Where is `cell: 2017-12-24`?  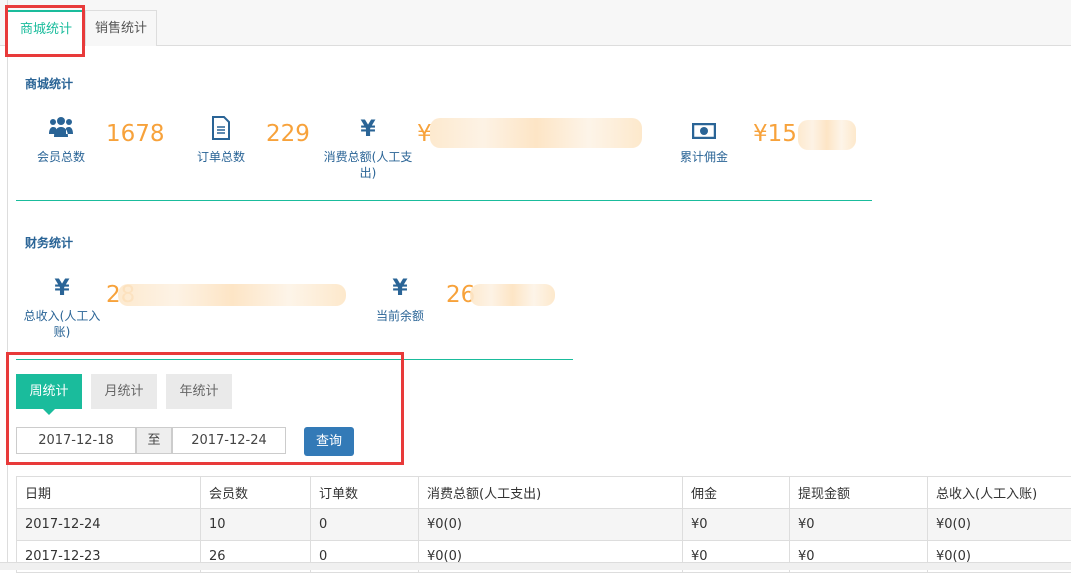 cell: 2017-12-24 is located at coordinates (109, 525).